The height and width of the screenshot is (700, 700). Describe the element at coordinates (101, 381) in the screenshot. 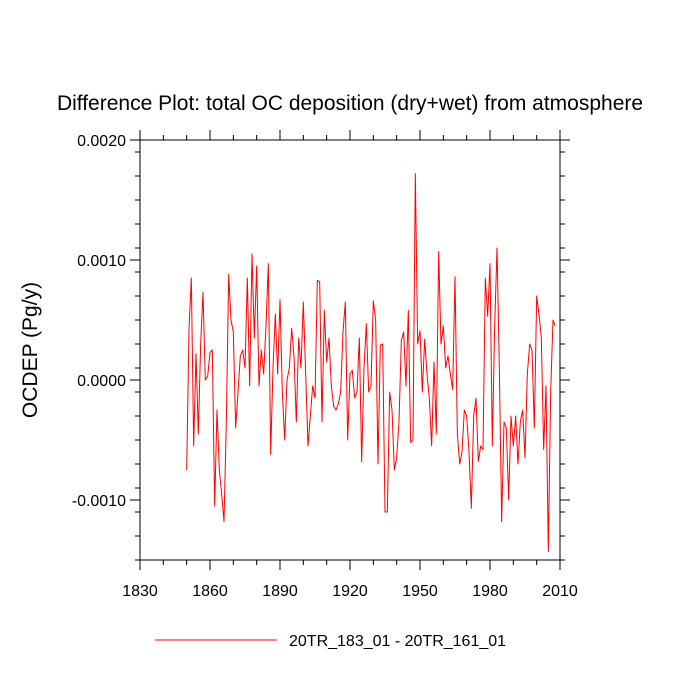

I see `y-tick-label: 0.0000` at that location.